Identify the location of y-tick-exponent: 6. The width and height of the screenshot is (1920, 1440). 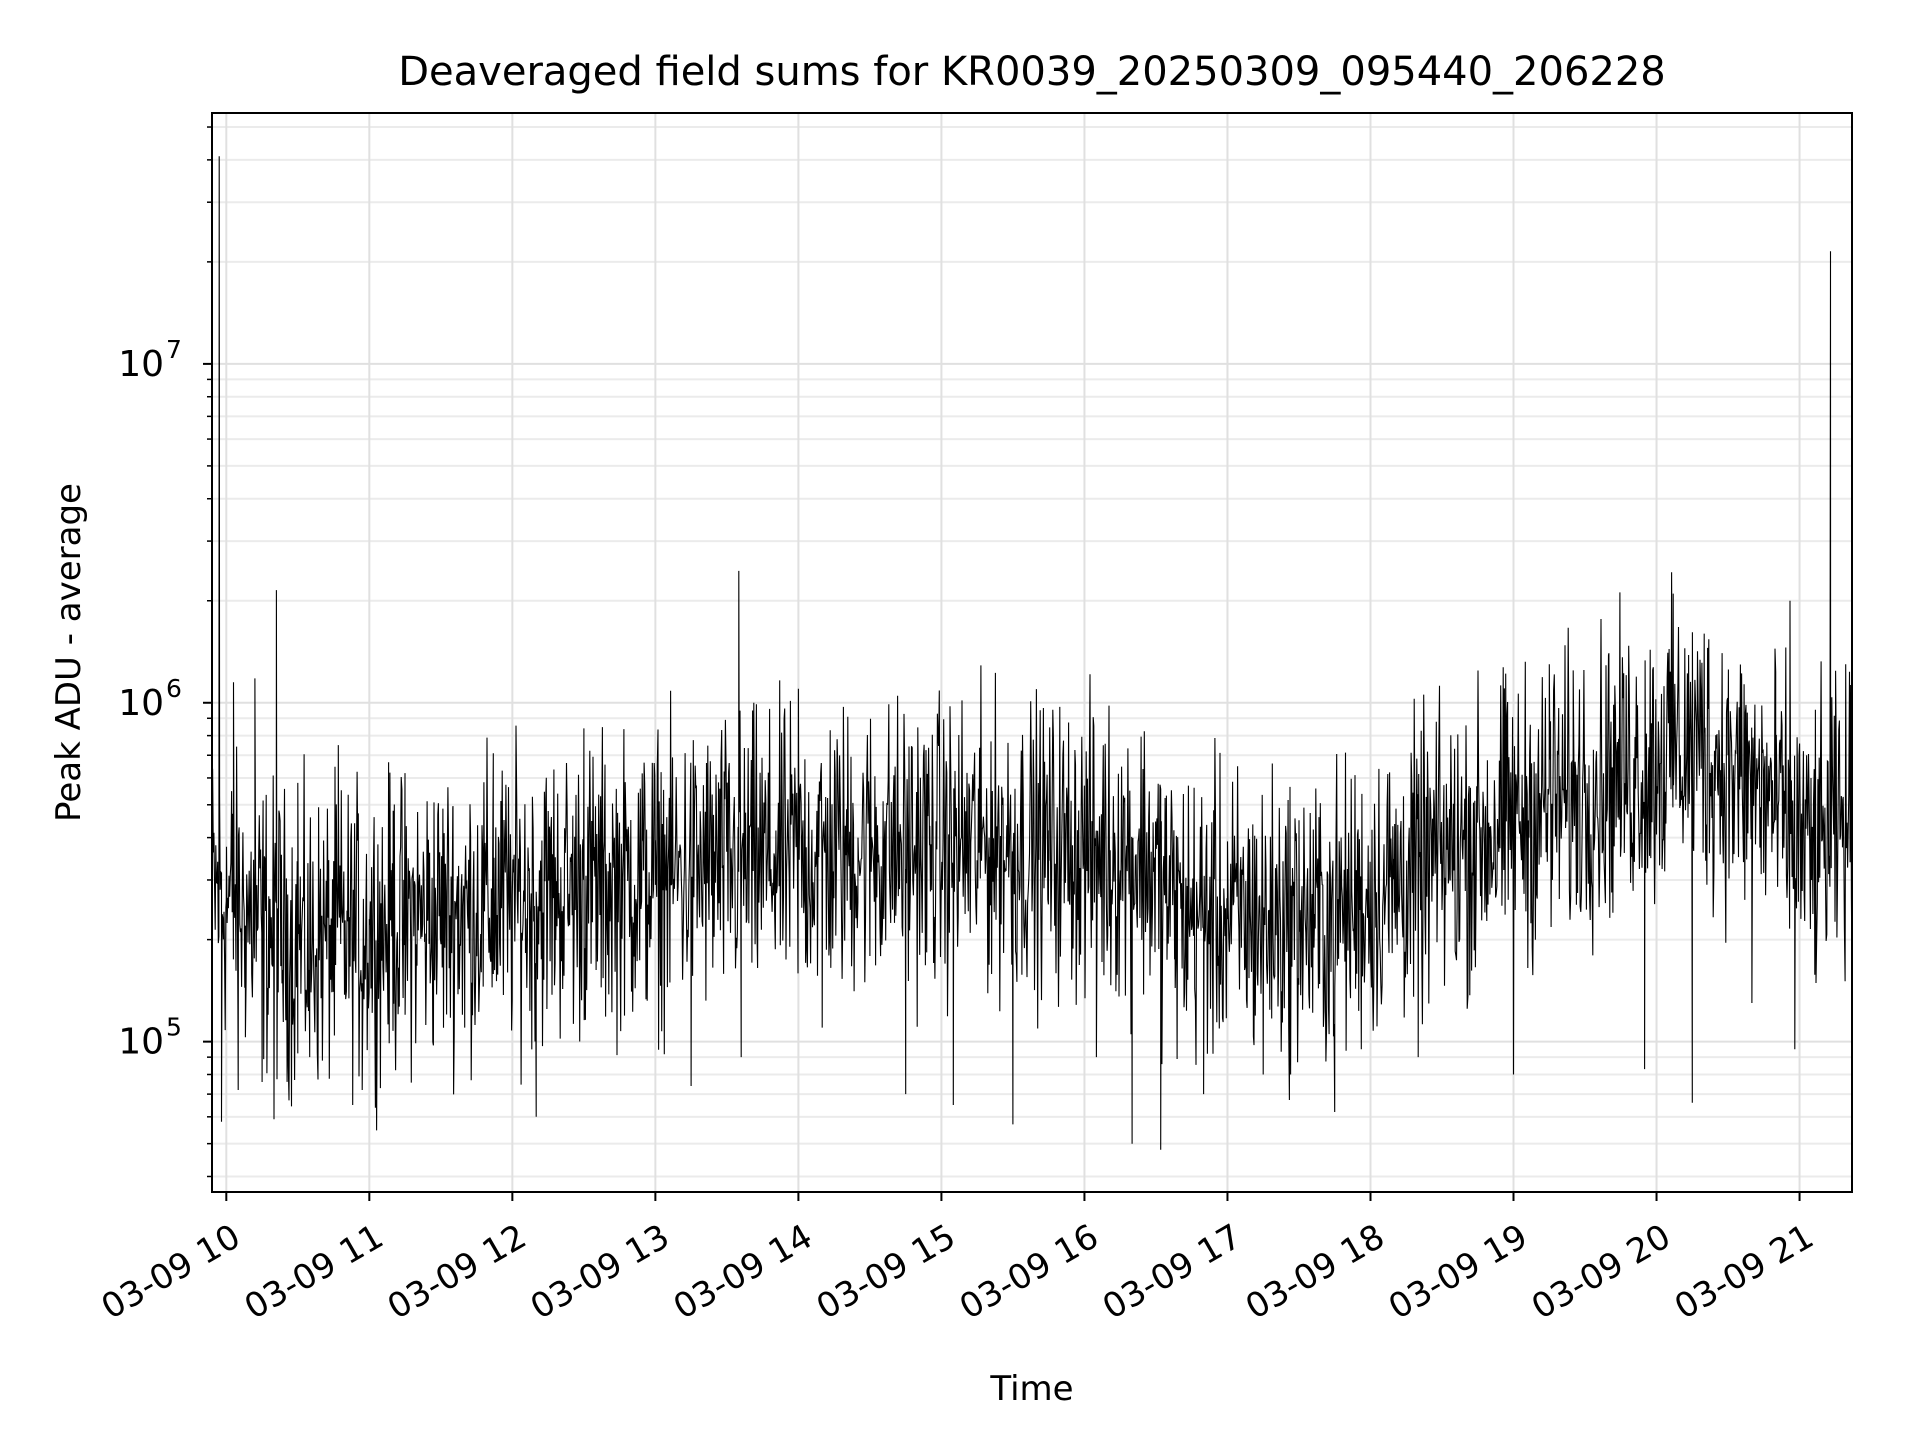
(174, 688).